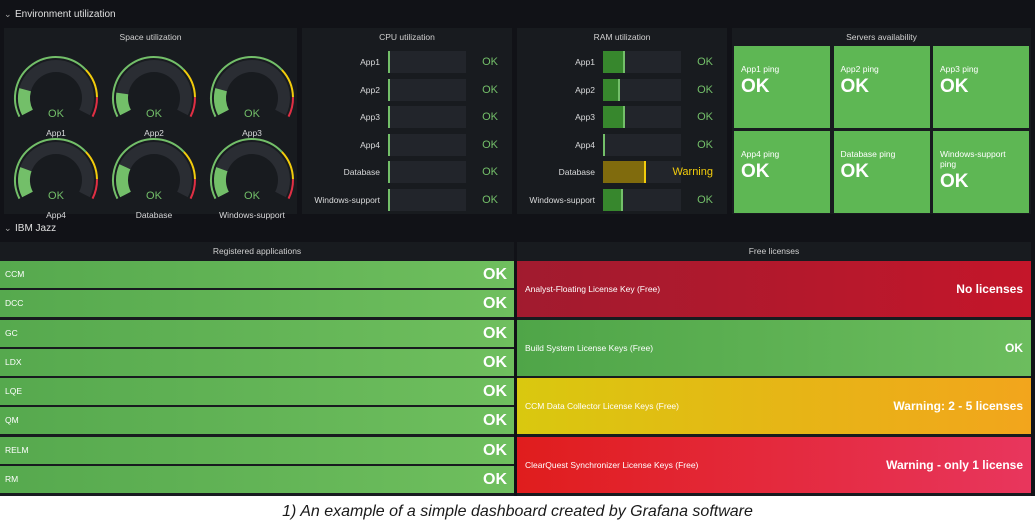 This screenshot has height=528, width=1035. I want to click on server-status-tile: App4 ping OK, so click(782, 172).